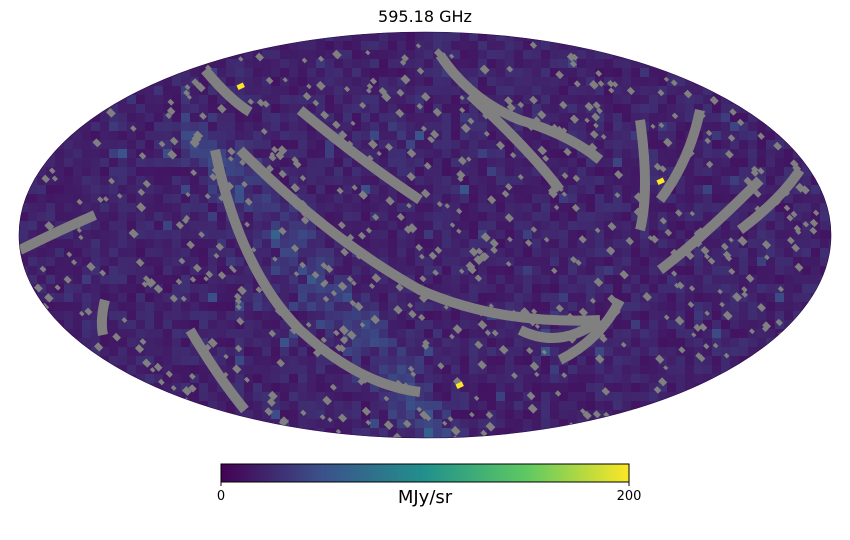  What do you see at coordinates (58, 232) in the screenshot?
I see `missing-data-stripe` at bounding box center [58, 232].